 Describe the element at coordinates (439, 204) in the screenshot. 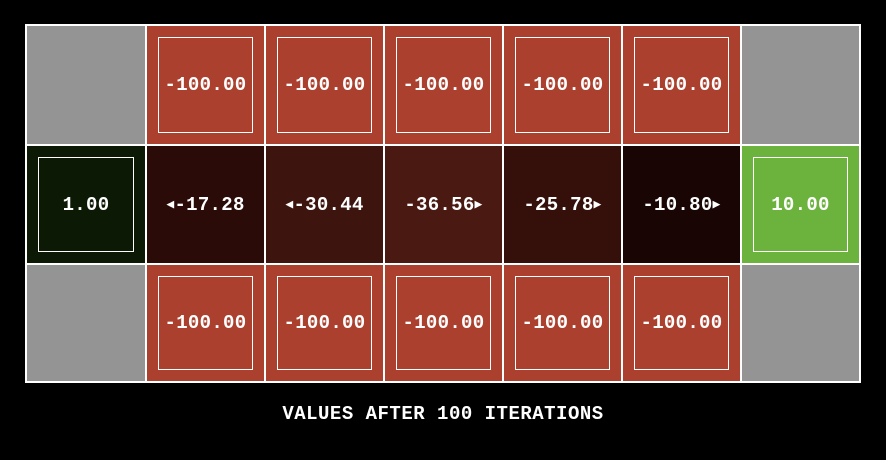

I see `value-text: -36.56` at that location.